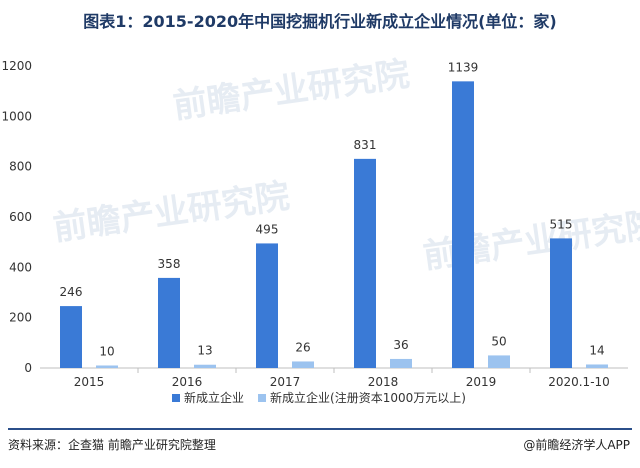  Describe the element at coordinates (481, 382) in the screenshot. I see `x-tick-label: 2019` at that location.